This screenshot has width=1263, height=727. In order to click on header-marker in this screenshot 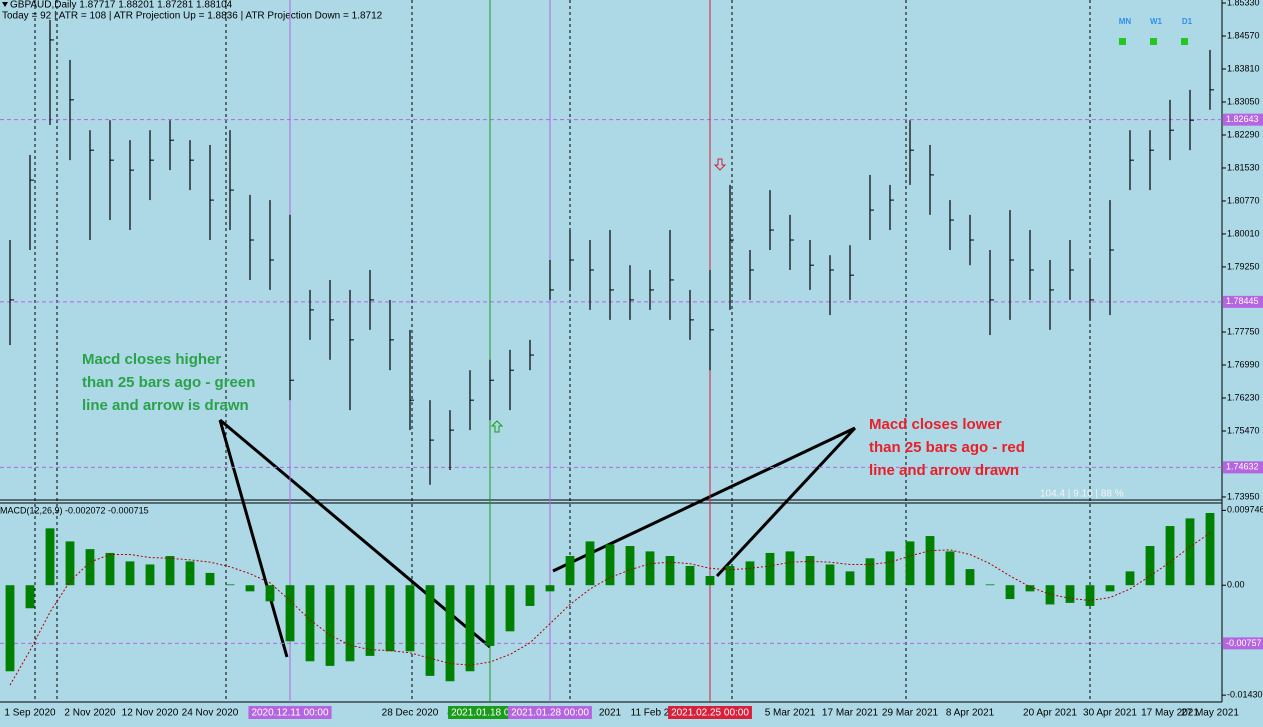, I will do `click(5, 4)`.